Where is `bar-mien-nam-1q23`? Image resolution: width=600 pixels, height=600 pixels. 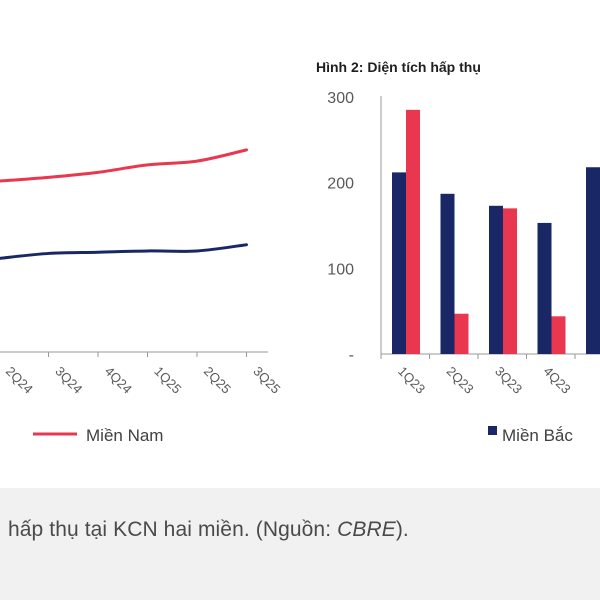
bar-mien-nam-1q23 is located at coordinates (413, 231).